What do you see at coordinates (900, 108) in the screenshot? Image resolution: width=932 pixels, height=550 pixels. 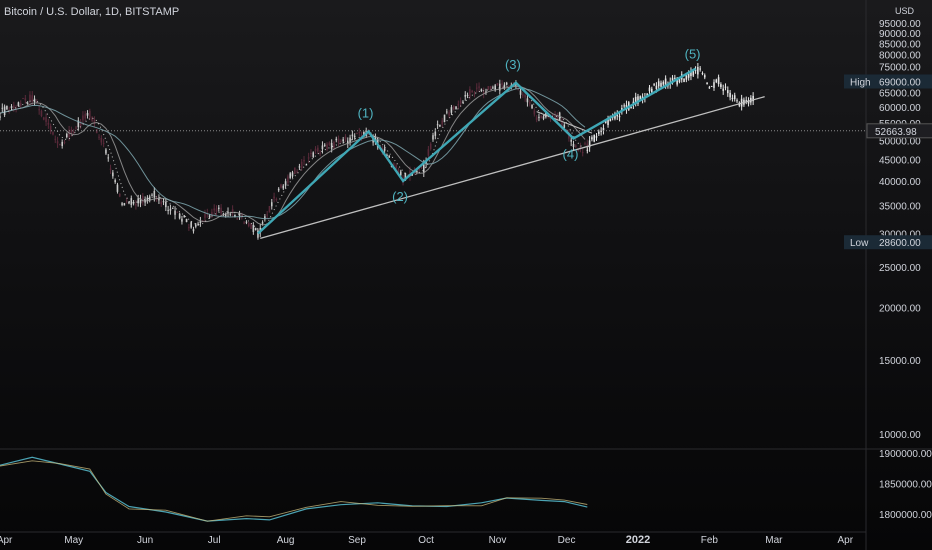 I see `y-tick-label: 60000.00` at bounding box center [900, 108].